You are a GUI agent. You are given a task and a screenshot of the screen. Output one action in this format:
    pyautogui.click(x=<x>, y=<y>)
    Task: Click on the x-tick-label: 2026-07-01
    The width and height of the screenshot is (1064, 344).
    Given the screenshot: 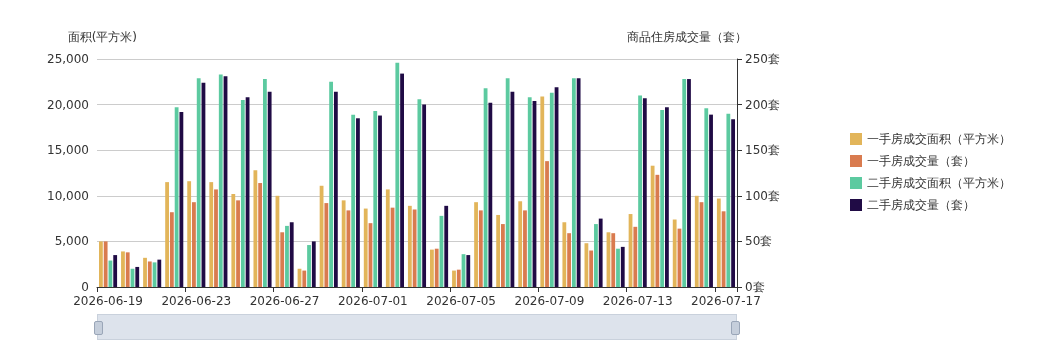 What is the action you would take?
    pyautogui.click(x=372, y=301)
    